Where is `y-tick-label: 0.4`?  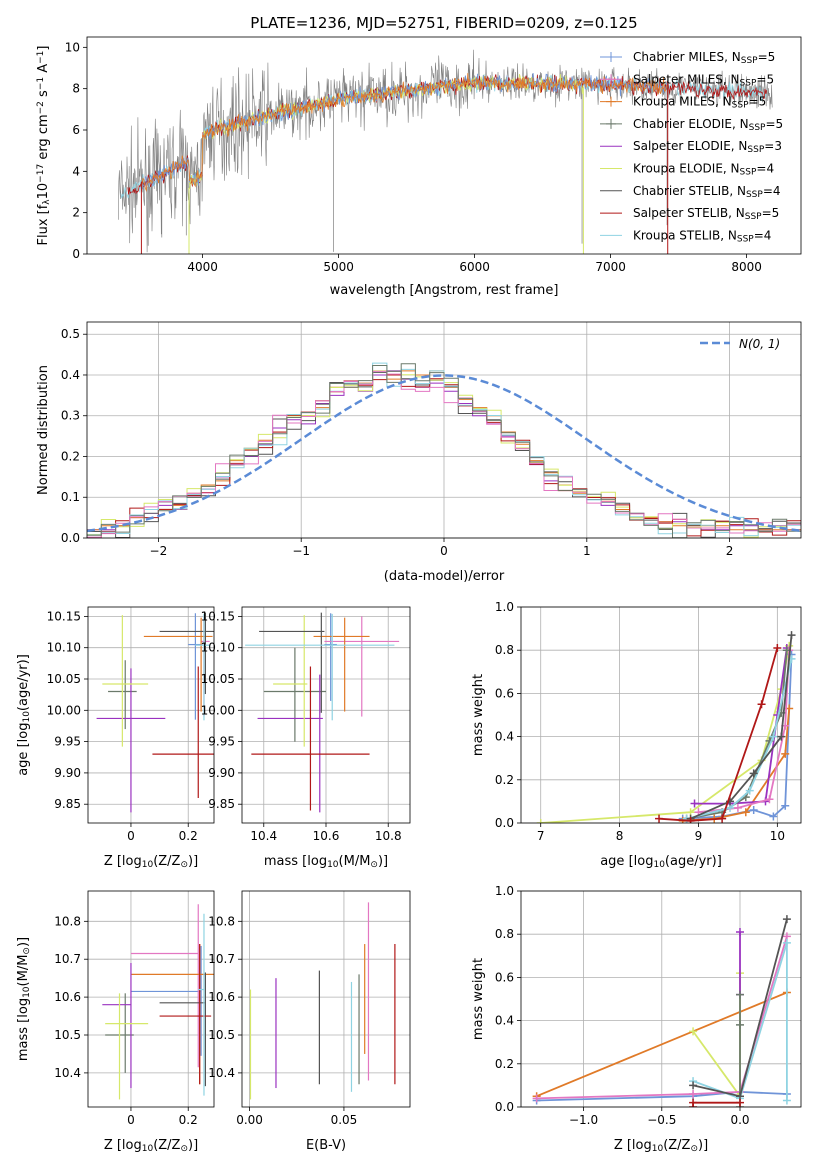
y-tick-label: 0.4 is located at coordinates (504, 1021).